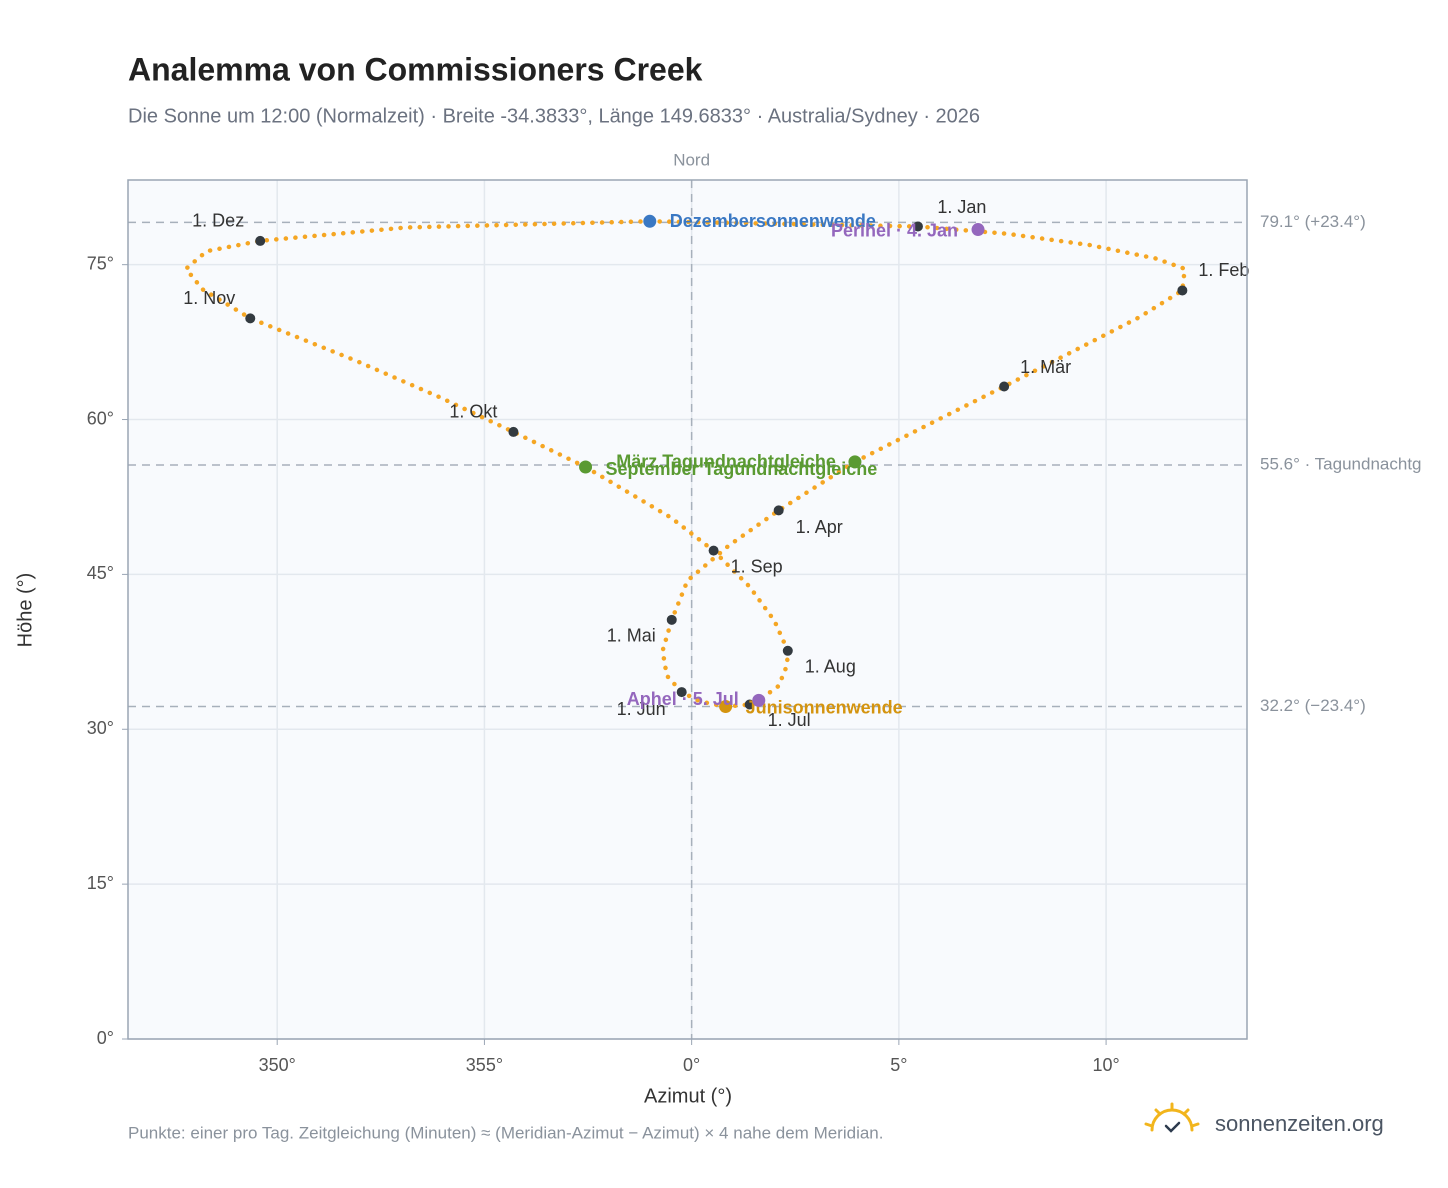 This screenshot has width=1448, height=1188. I want to click on x-tick-label: 355°, so click(484, 1065).